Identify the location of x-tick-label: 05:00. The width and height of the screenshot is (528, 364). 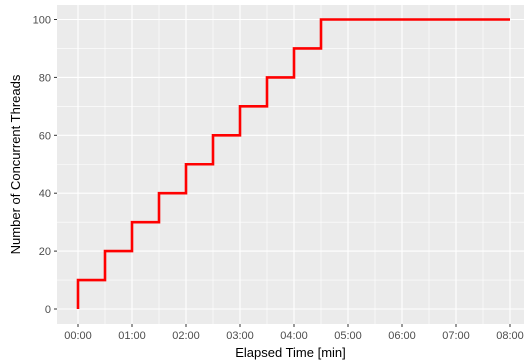
(348, 336).